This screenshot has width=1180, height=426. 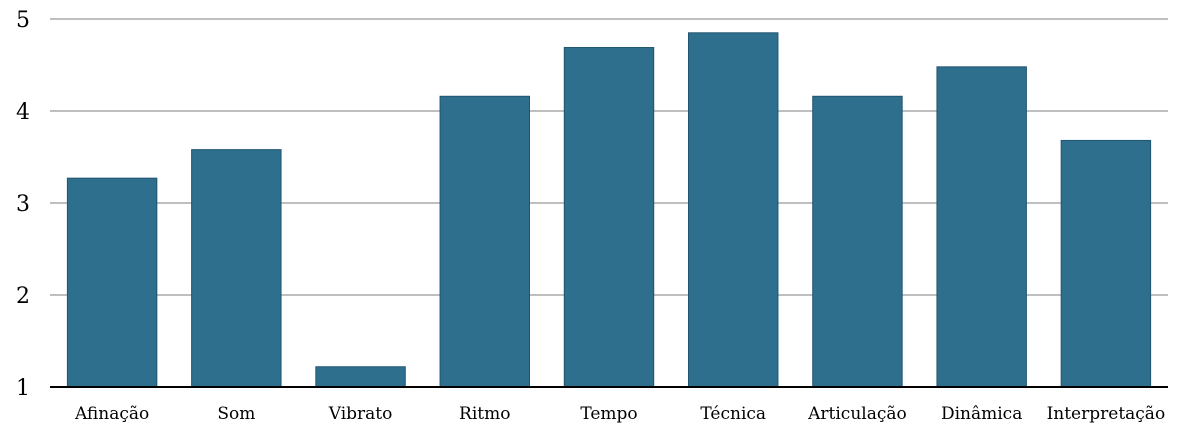 I want to click on x-category-label: Tempo, so click(x=608, y=414).